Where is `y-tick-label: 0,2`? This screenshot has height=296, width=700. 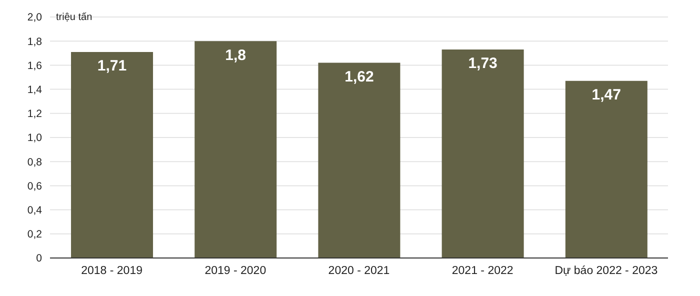 y-tick-label: 0,2 is located at coordinates (34, 234).